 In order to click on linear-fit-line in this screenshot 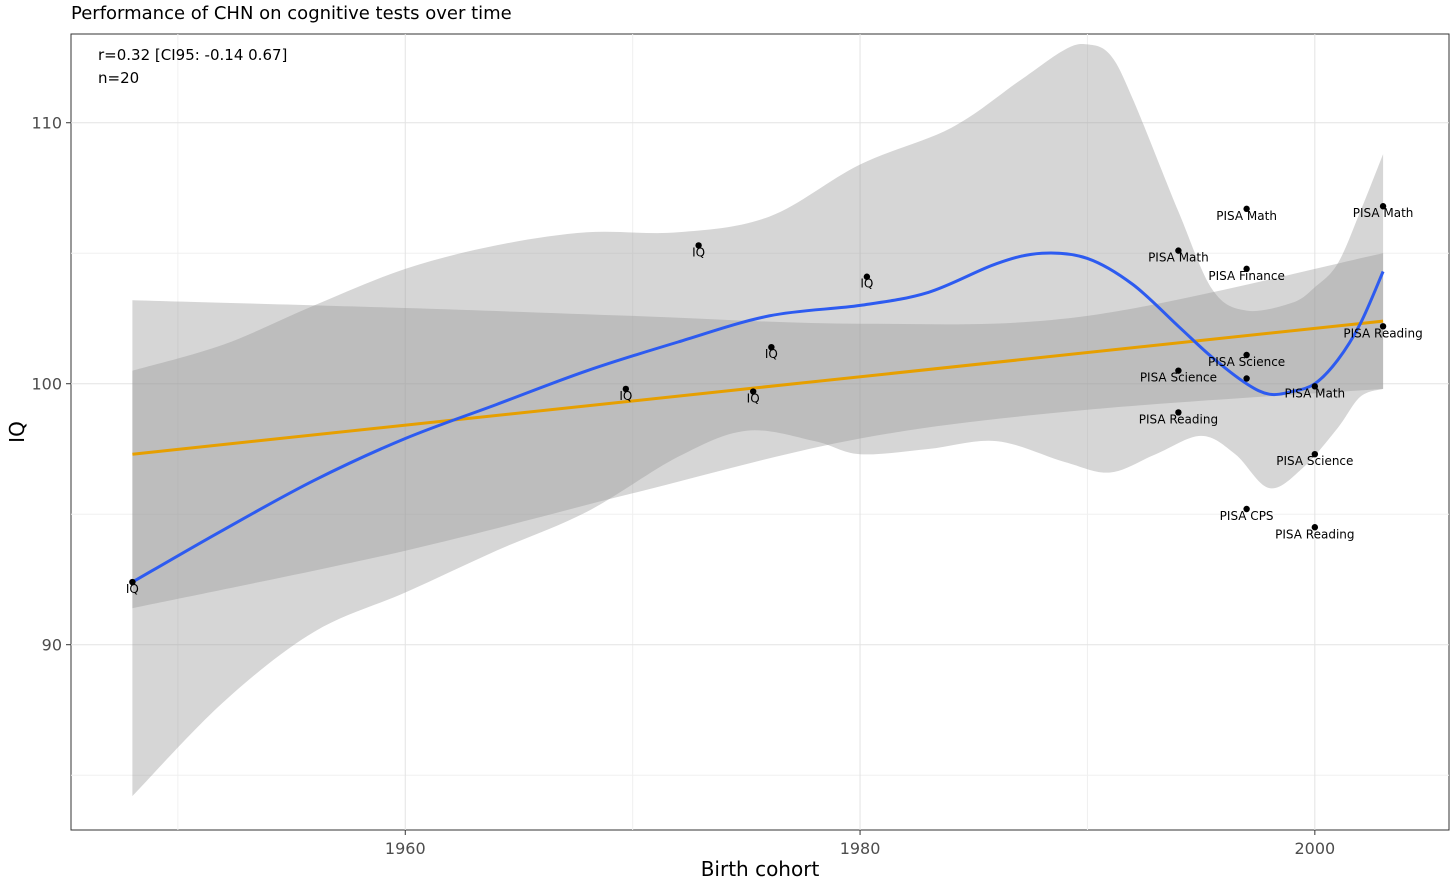, I will do `click(758, 387)`.